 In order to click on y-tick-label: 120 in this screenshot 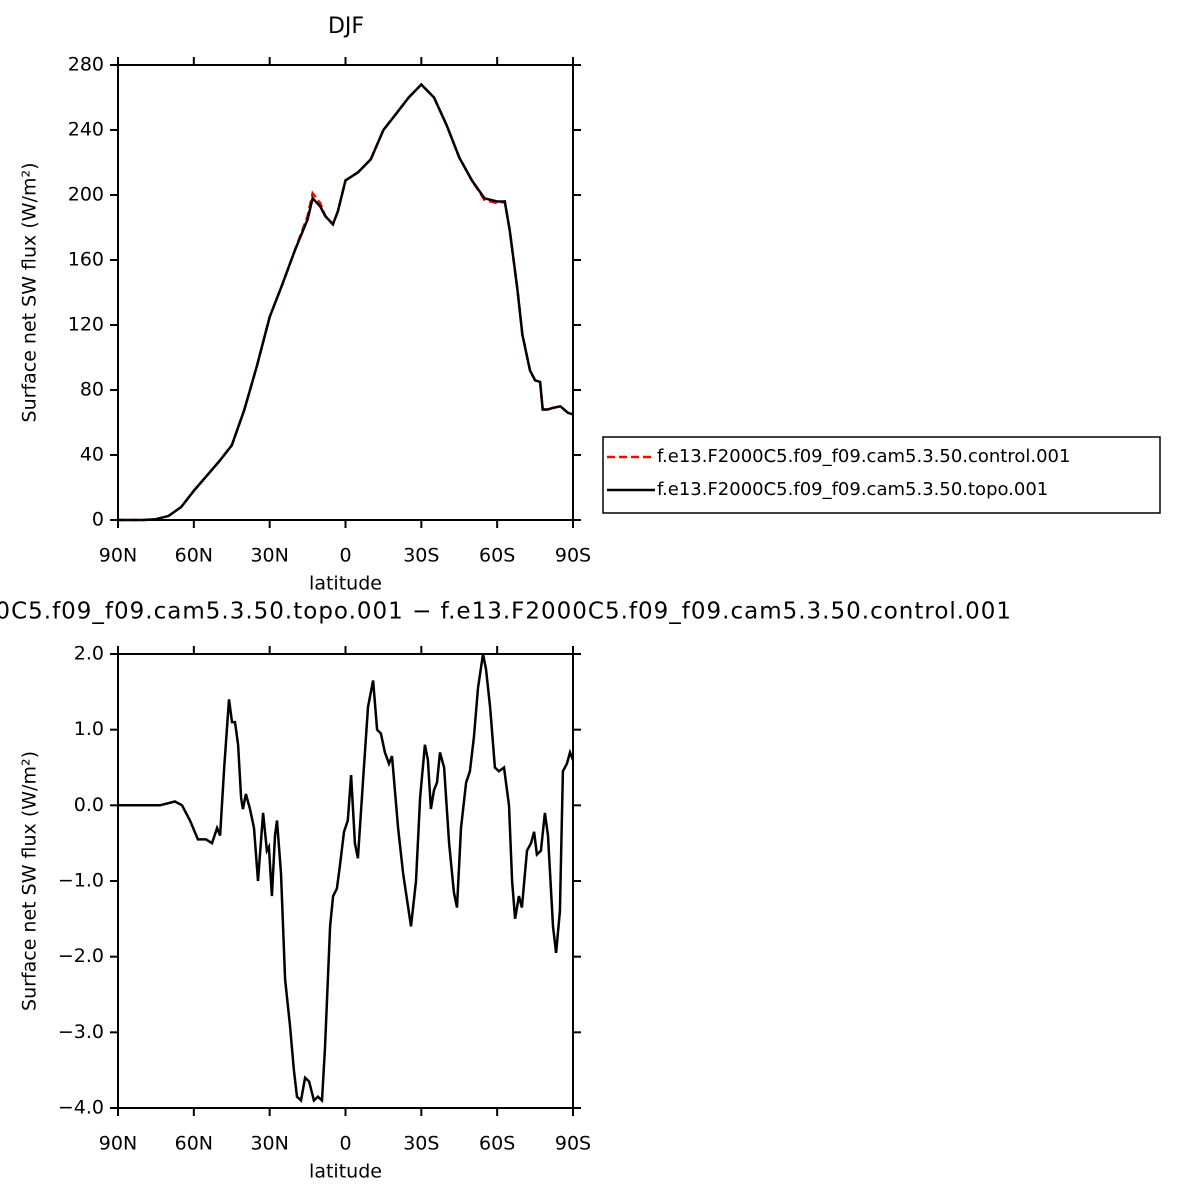, I will do `click(86, 325)`.